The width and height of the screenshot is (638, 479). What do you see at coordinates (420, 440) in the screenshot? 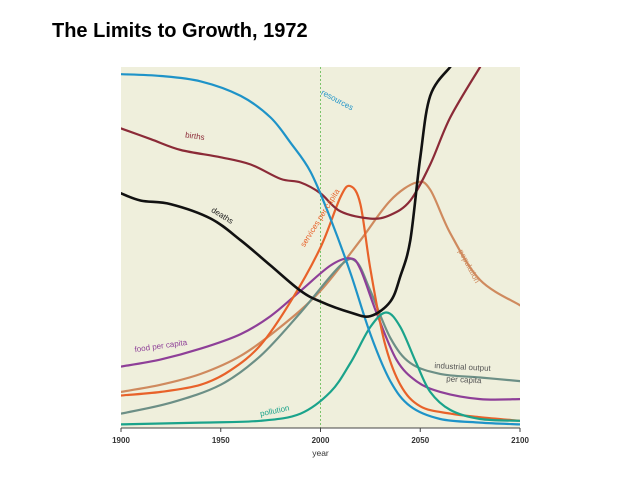
I see `x-tick-label-2050: 2050` at bounding box center [420, 440].